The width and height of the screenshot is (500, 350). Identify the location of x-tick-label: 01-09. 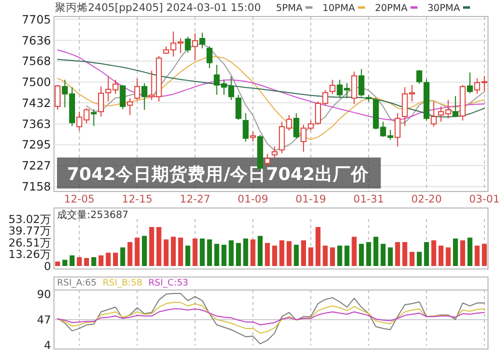
(253, 200).